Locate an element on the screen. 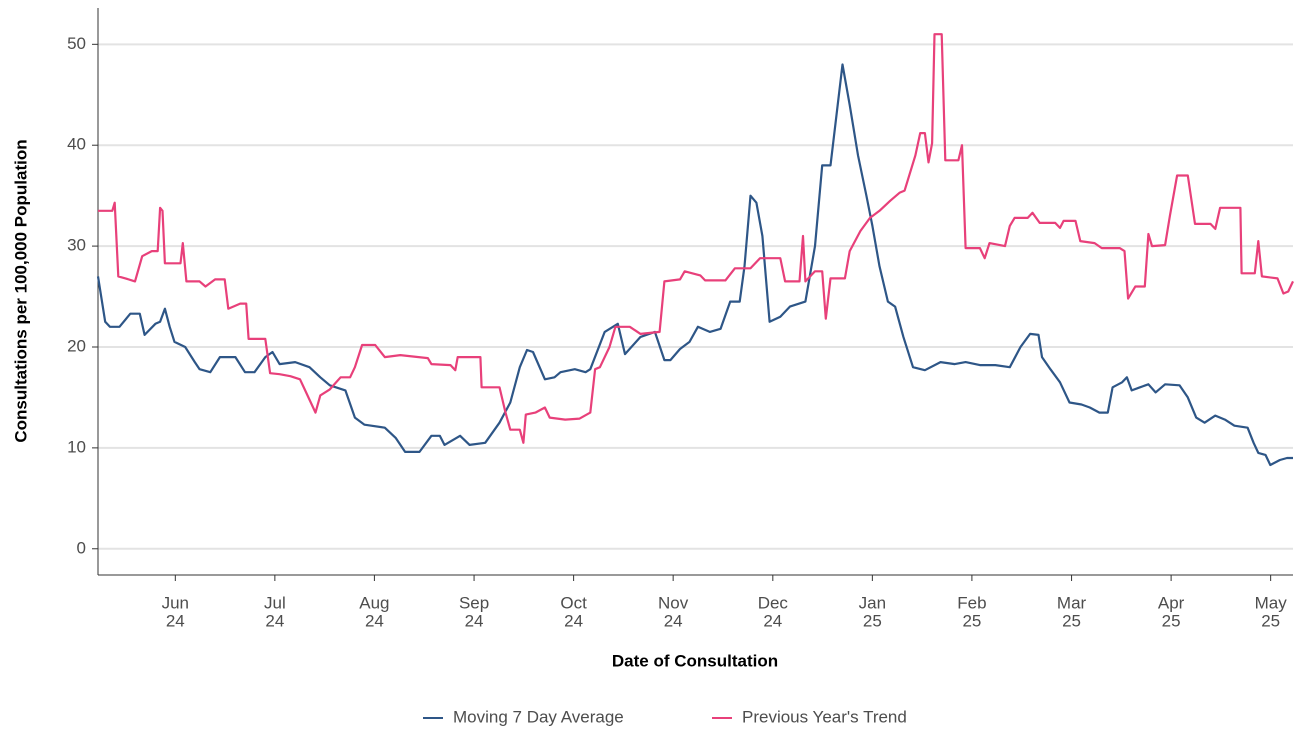 Image resolution: width=1303 pixels, height=742 pixels. legend-label: Previous Year's Trend is located at coordinates (824, 716).